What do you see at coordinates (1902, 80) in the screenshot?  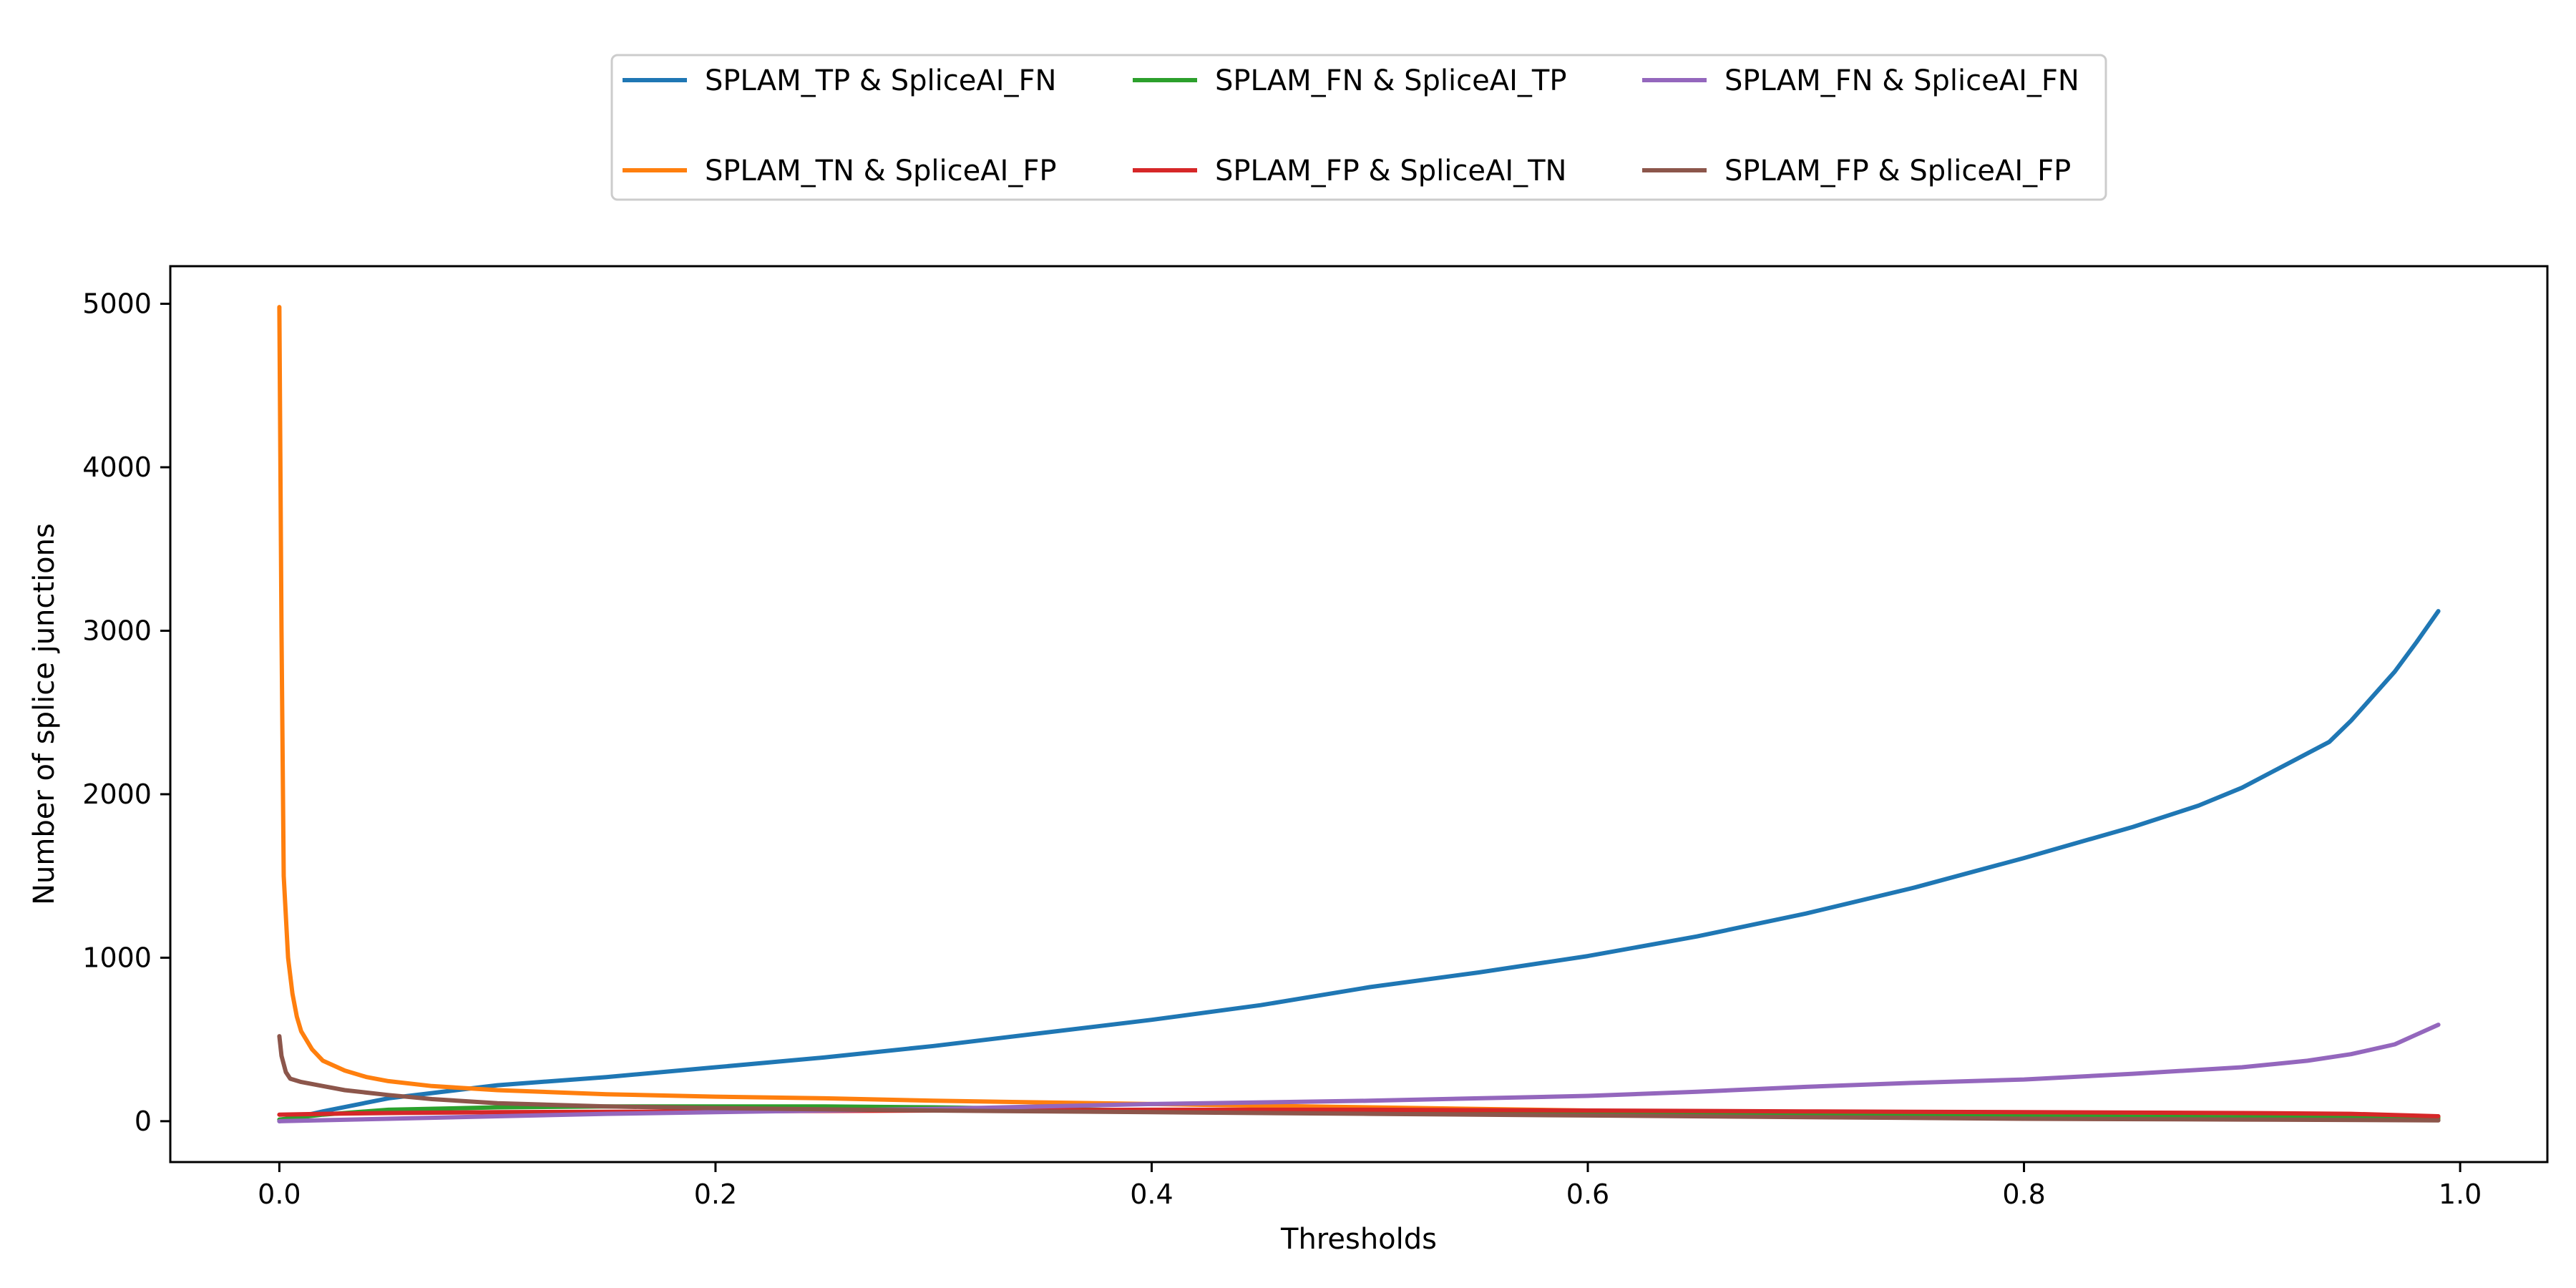 I see `legend-label: SPLAM_FN & SpliceAI_FN` at bounding box center [1902, 80].